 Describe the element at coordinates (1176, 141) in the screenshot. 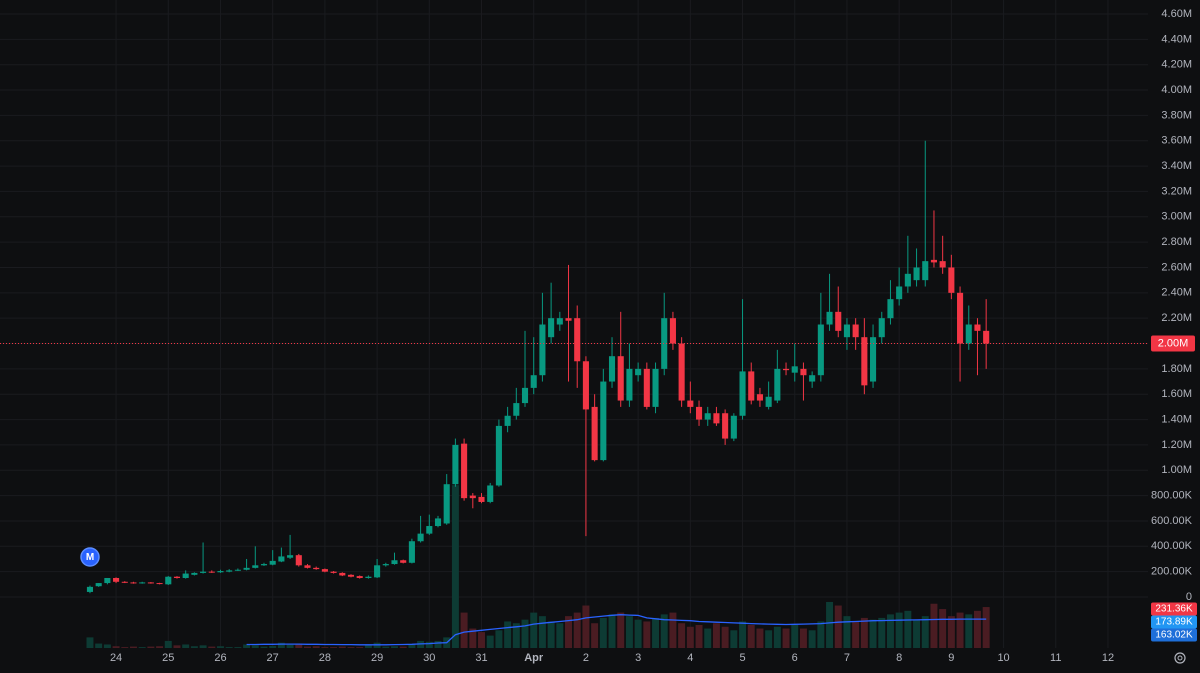

I see `y-tick-label: 3.60M` at that location.